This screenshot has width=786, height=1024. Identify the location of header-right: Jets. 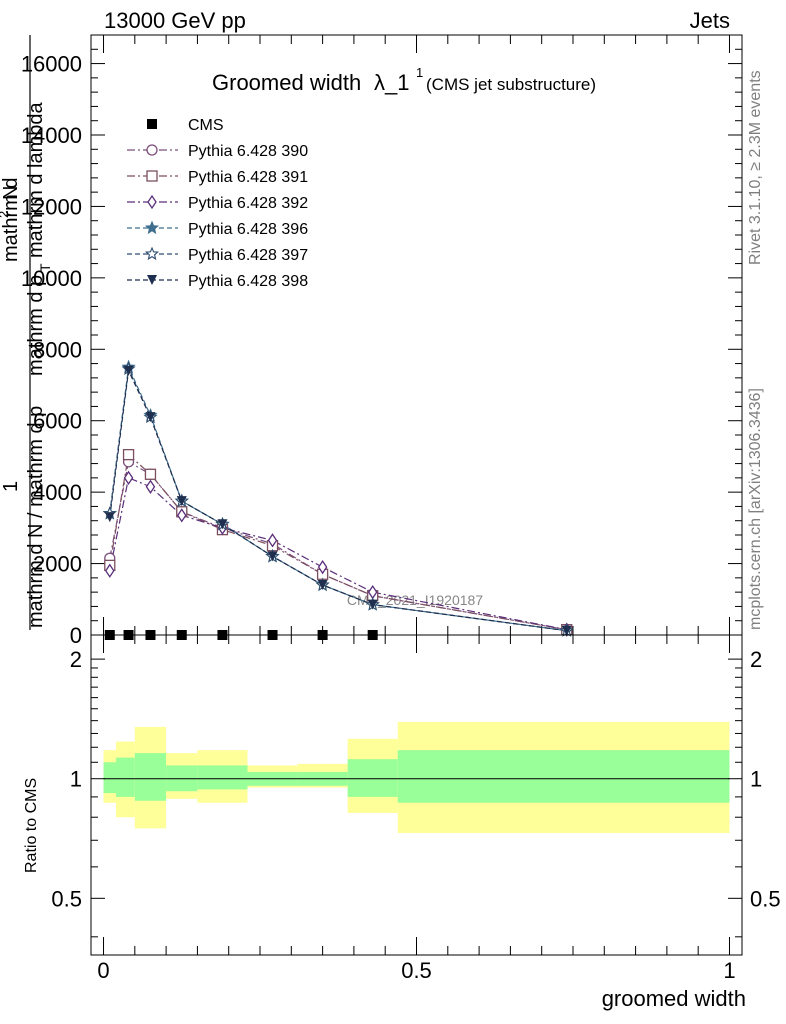
(710, 20).